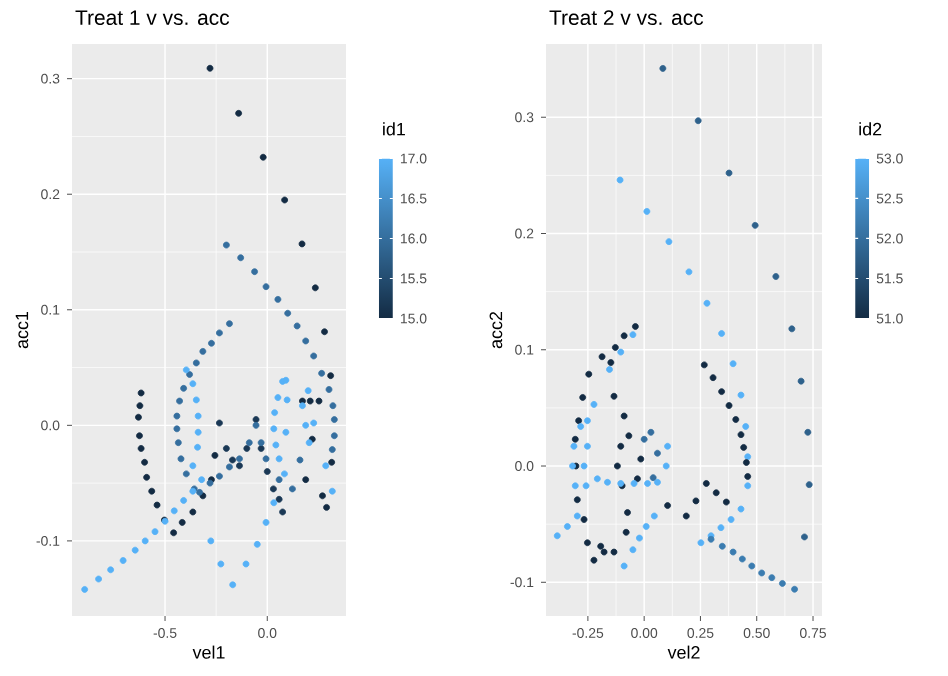 This screenshot has width=948, height=676. Describe the element at coordinates (22, 330) in the screenshot. I see `y-axis-title: acc1` at that location.